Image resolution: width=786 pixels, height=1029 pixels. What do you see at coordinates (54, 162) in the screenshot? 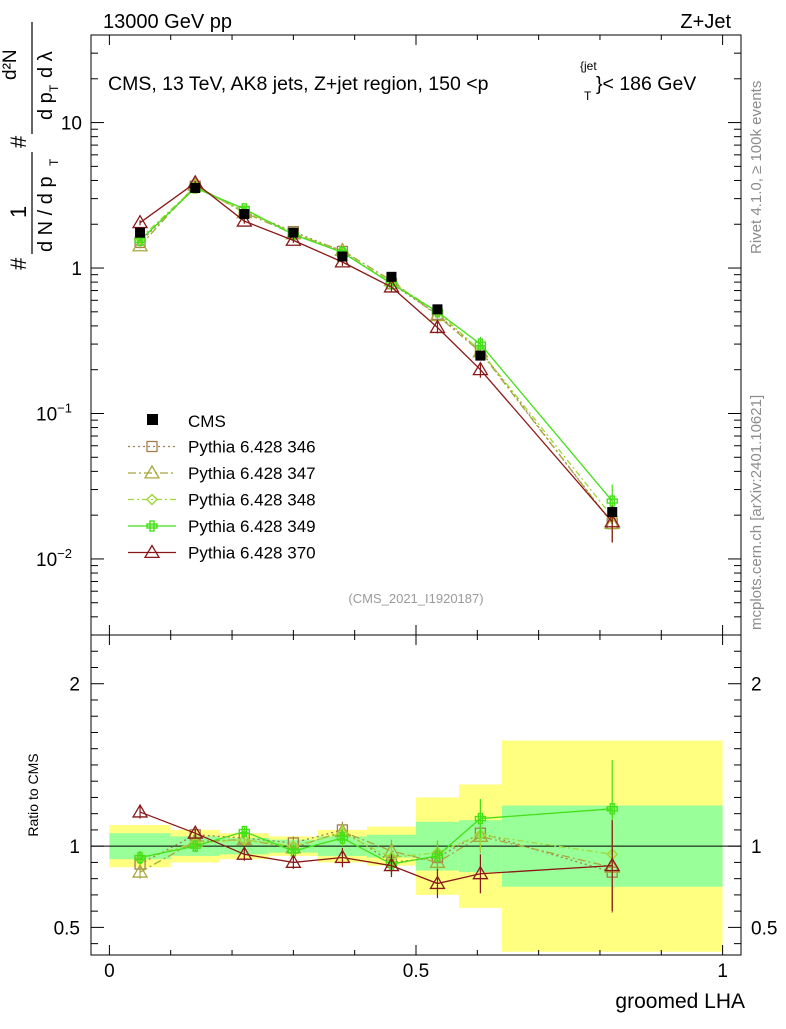
I see `ylabel-t1: T` at bounding box center [54, 162].